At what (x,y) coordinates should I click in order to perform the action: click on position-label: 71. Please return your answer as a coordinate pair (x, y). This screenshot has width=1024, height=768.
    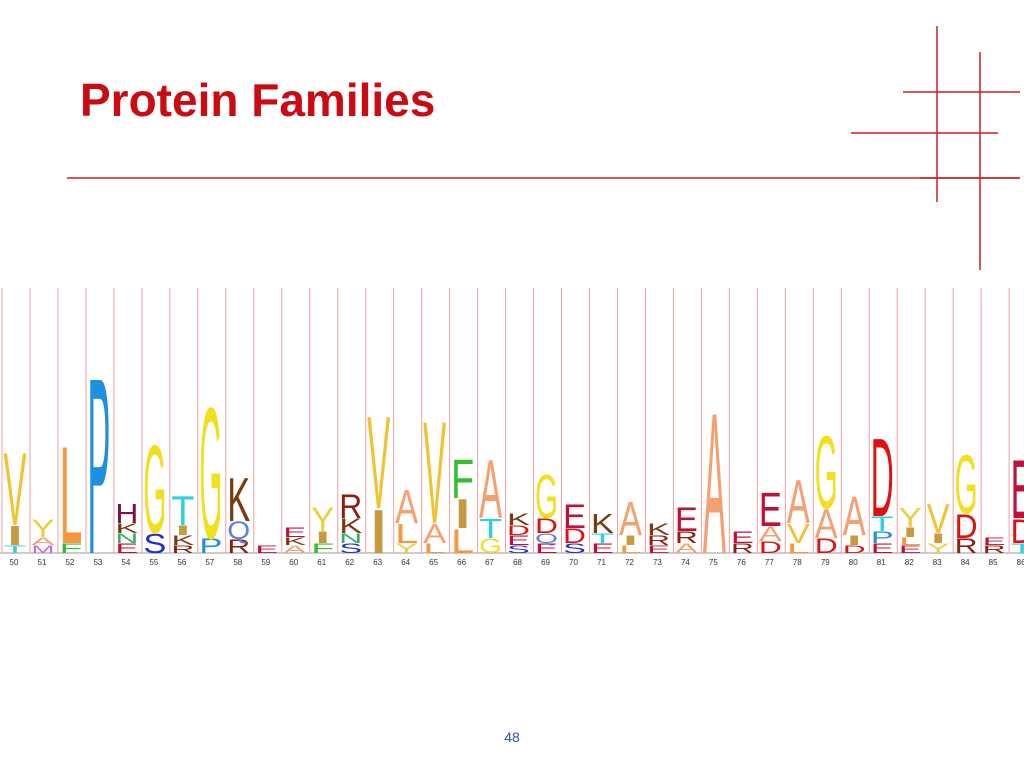
    Looking at the image, I should click on (601, 562).